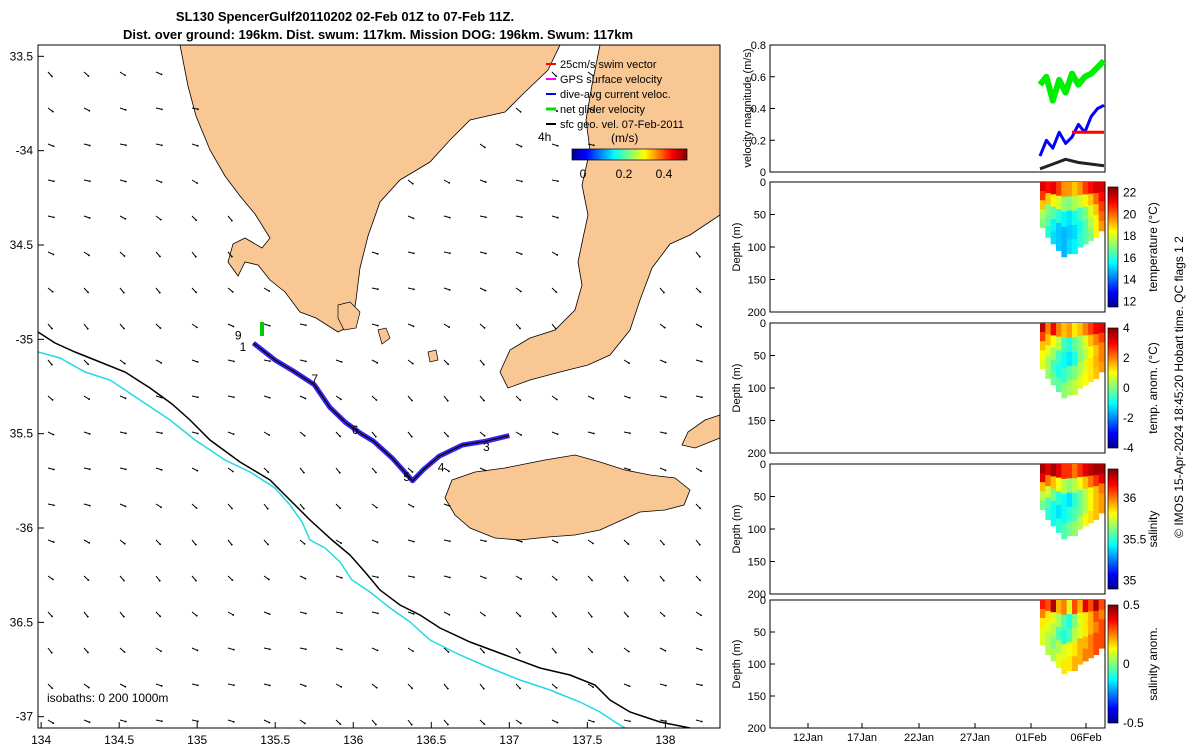 The width and height of the screenshot is (1200, 750). Describe the element at coordinates (1130, 498) in the screenshot. I see `colorbar-tick-label: 36` at that location.